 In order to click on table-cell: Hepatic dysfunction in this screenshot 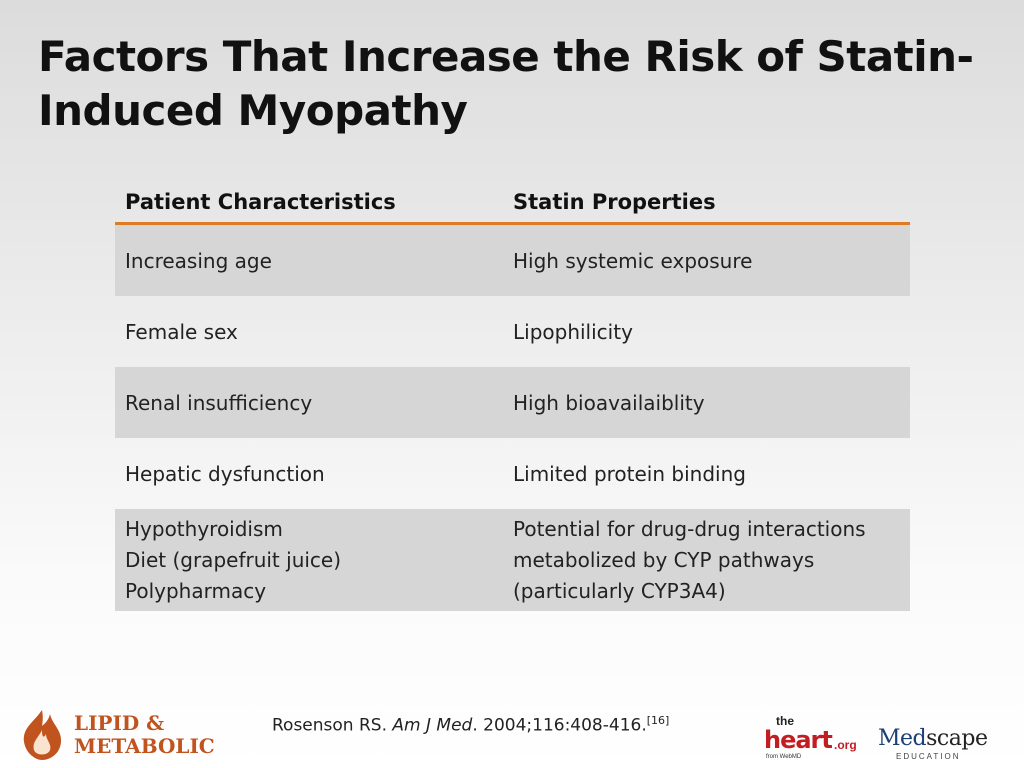, I will do `click(225, 473)`.